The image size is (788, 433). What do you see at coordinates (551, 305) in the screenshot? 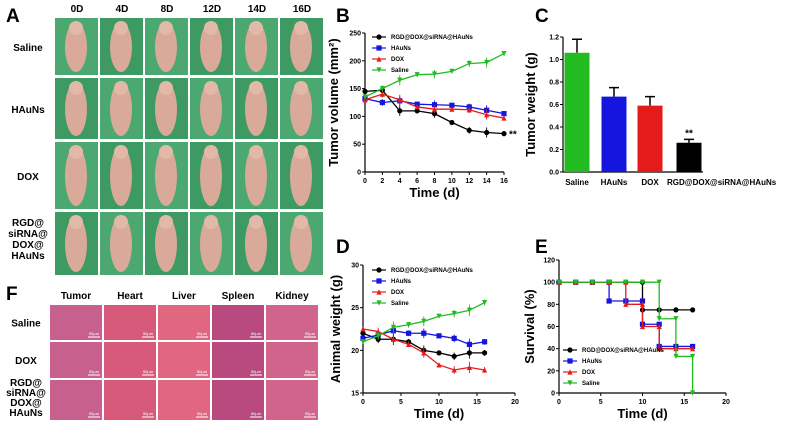
I see `y-tick-label: 80` at bounding box center [551, 305].